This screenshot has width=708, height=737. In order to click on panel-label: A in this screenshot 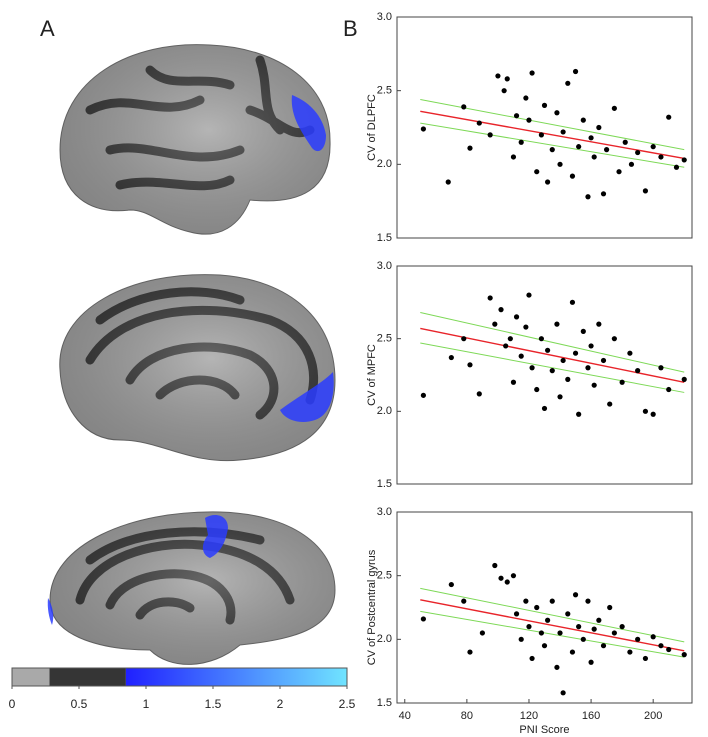, I will do `click(47, 28)`.